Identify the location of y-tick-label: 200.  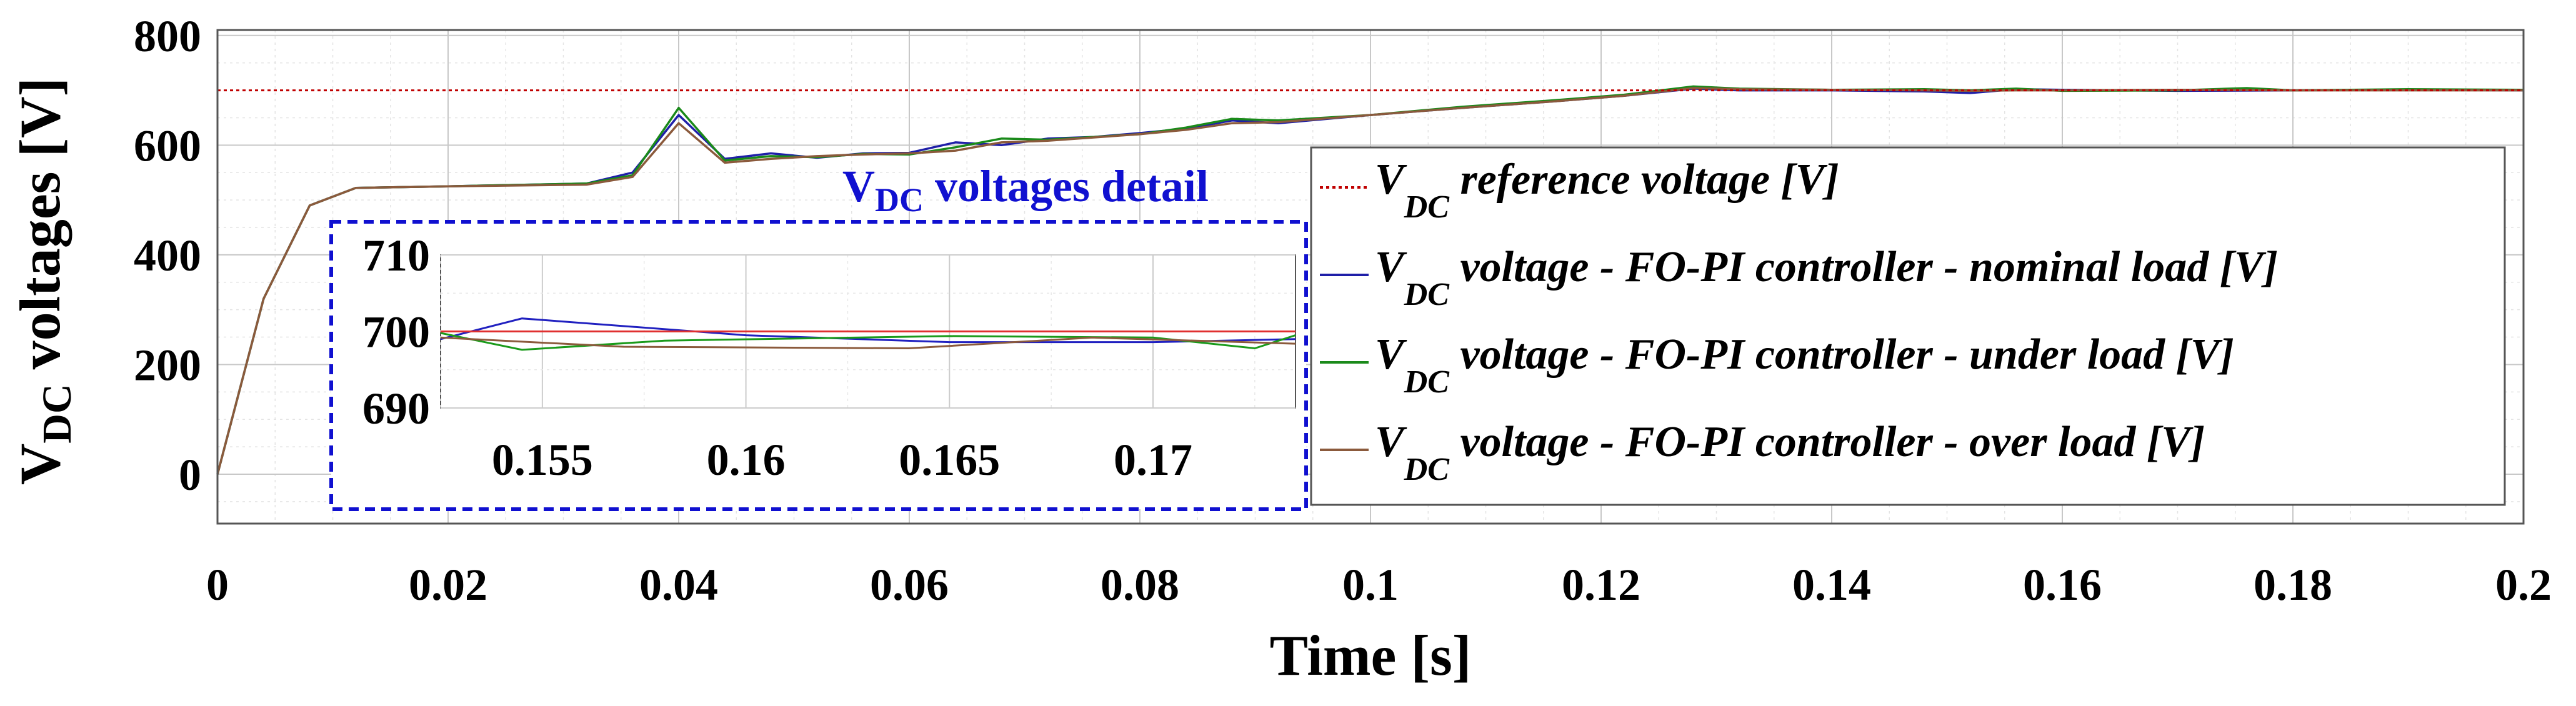
(167, 365).